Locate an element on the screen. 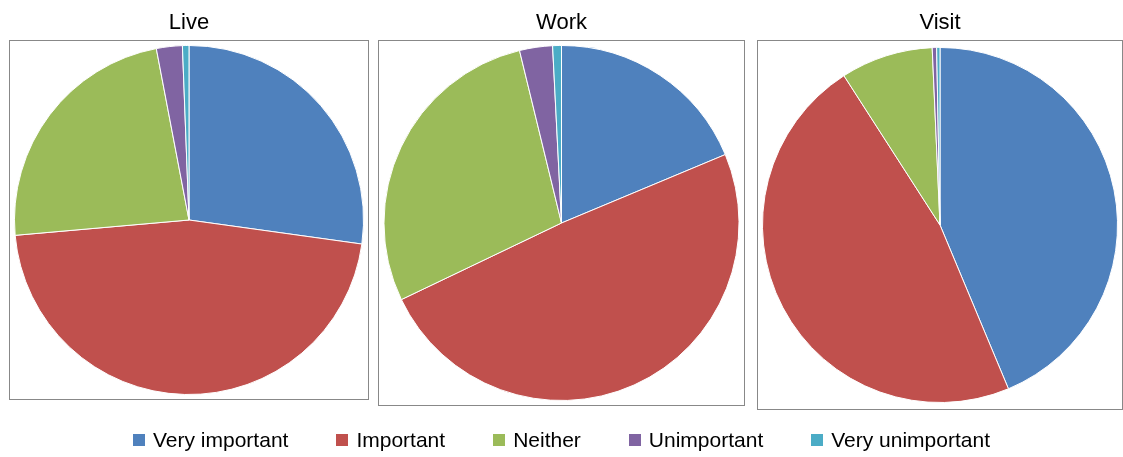 The width and height of the screenshot is (1123, 457). chart-title: Live is located at coordinates (189, 22).